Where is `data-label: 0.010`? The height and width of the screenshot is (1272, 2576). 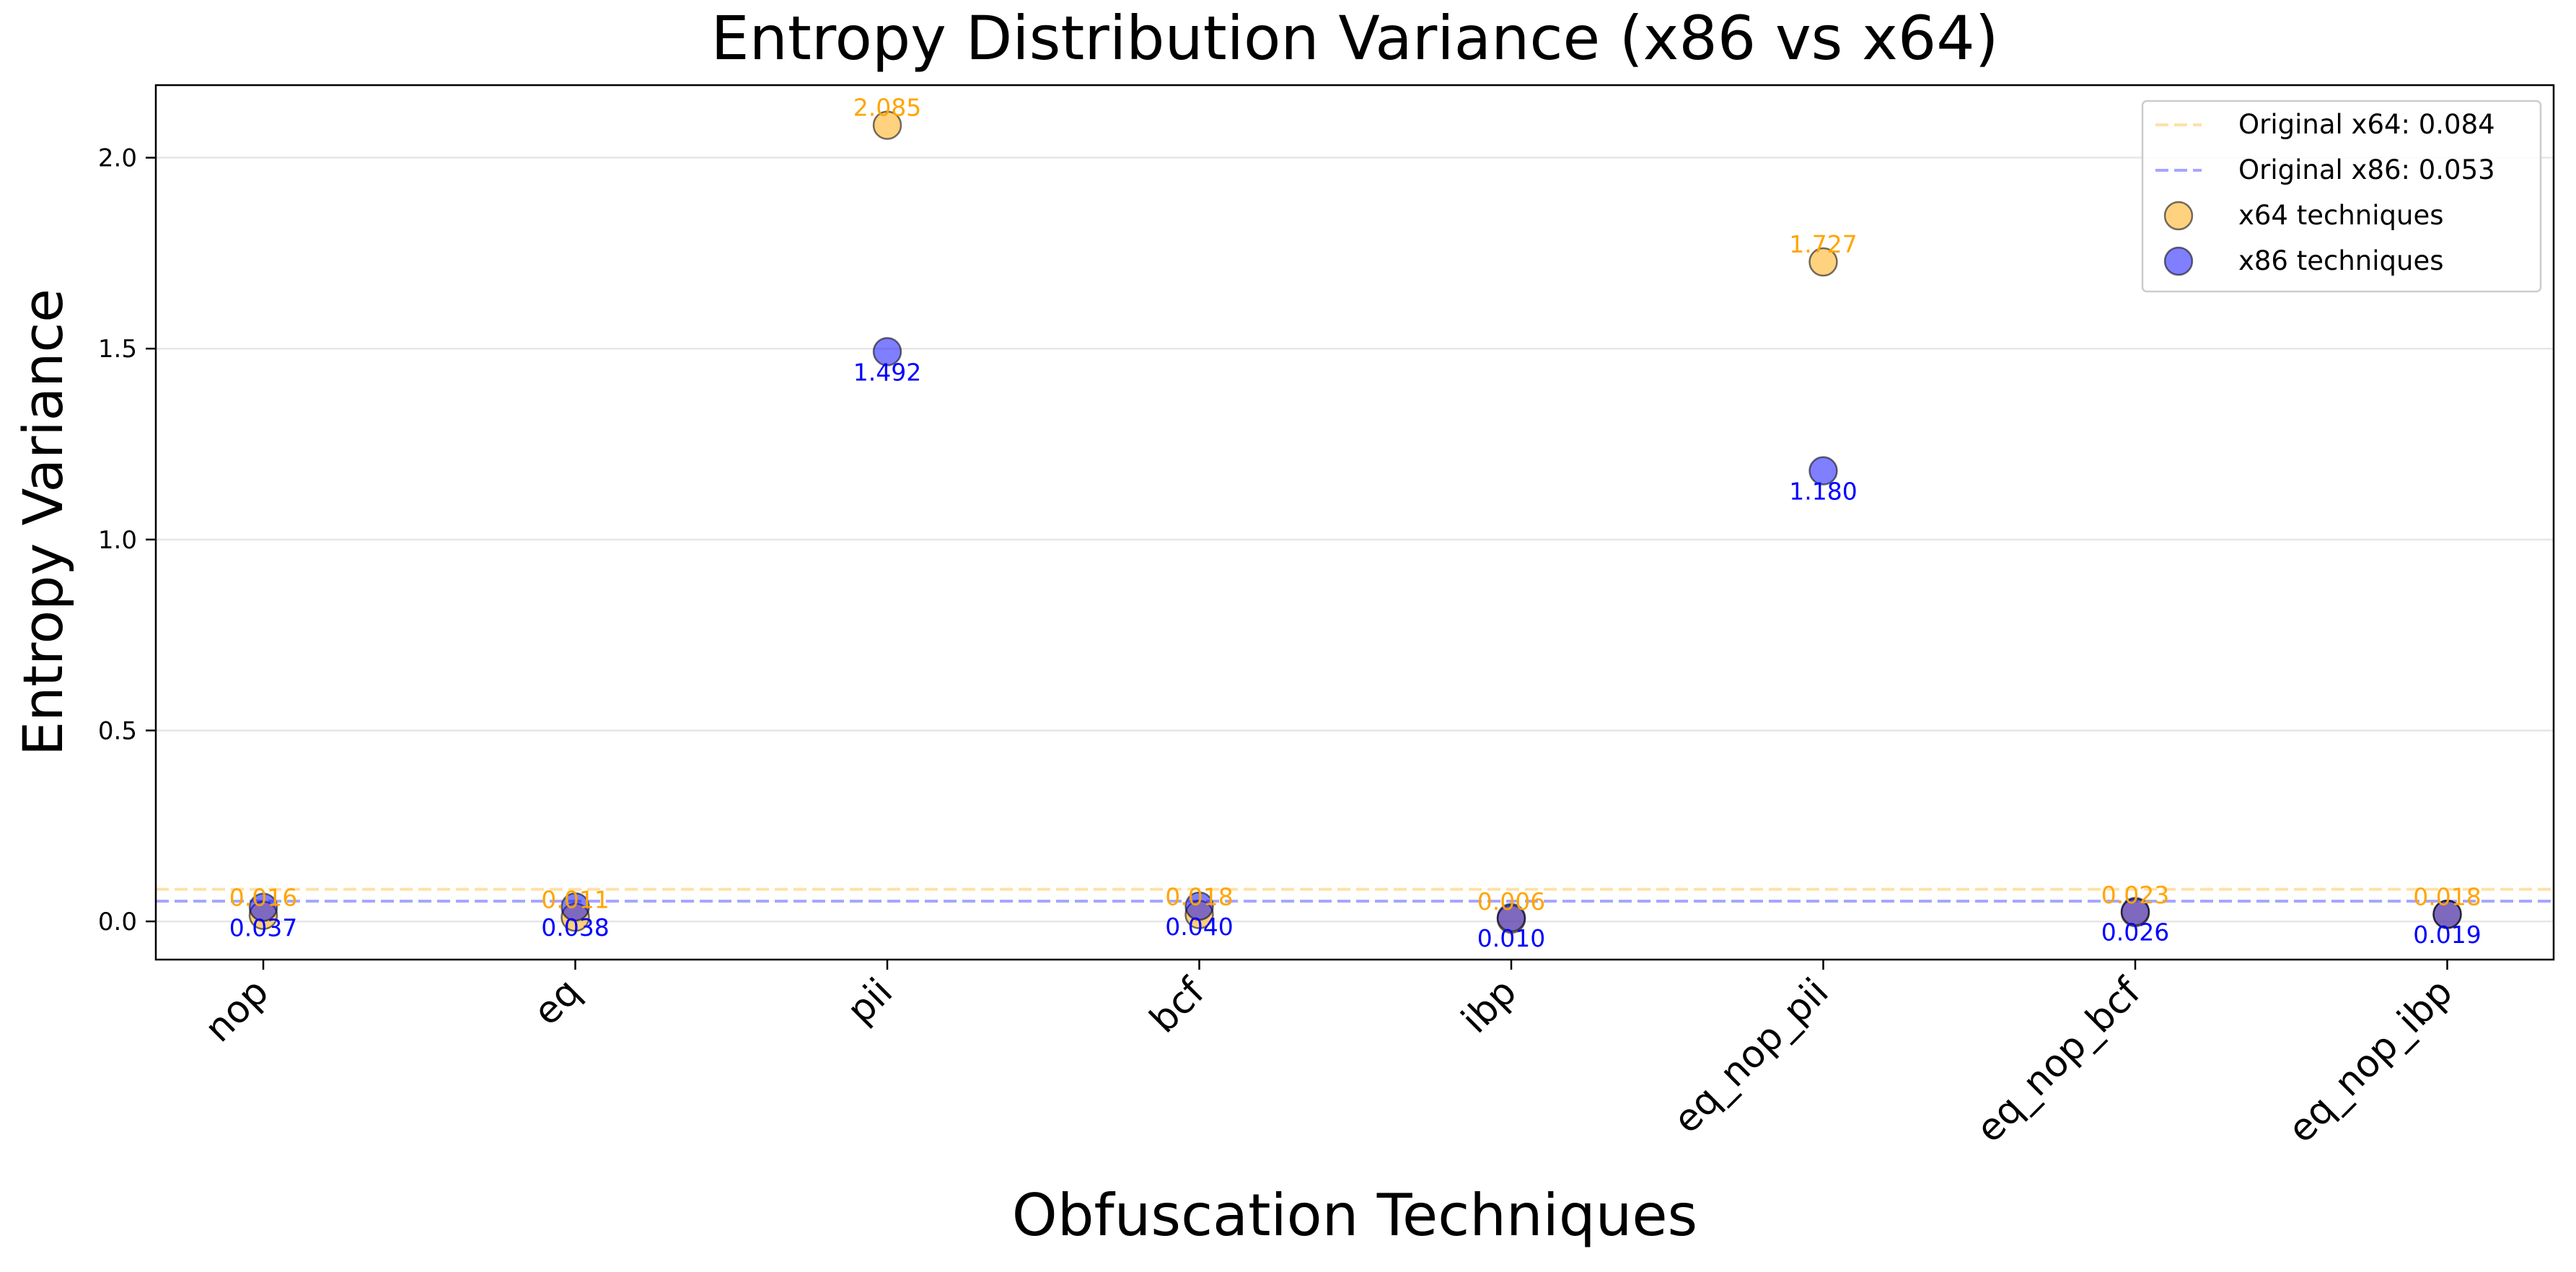
data-label: 0.010 is located at coordinates (1511, 938).